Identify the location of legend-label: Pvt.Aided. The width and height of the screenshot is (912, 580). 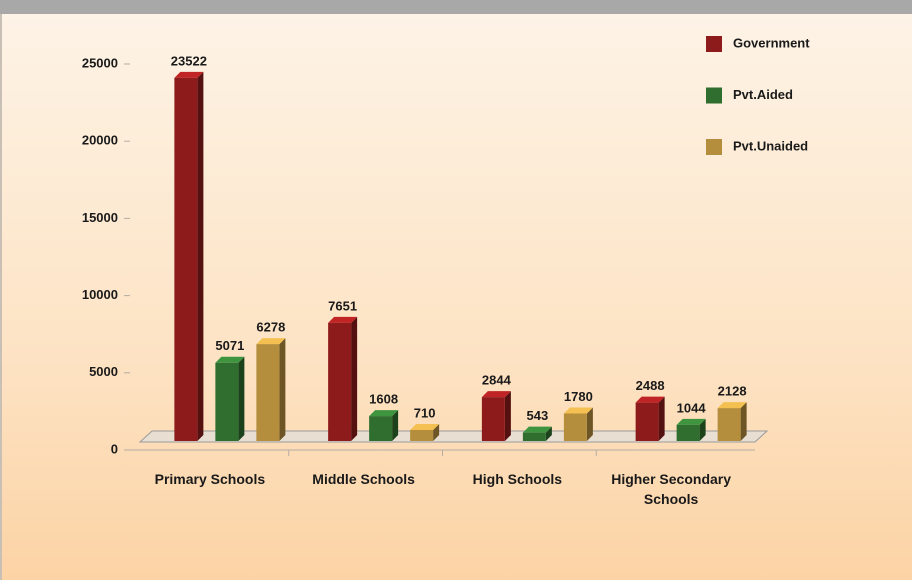
(763, 94).